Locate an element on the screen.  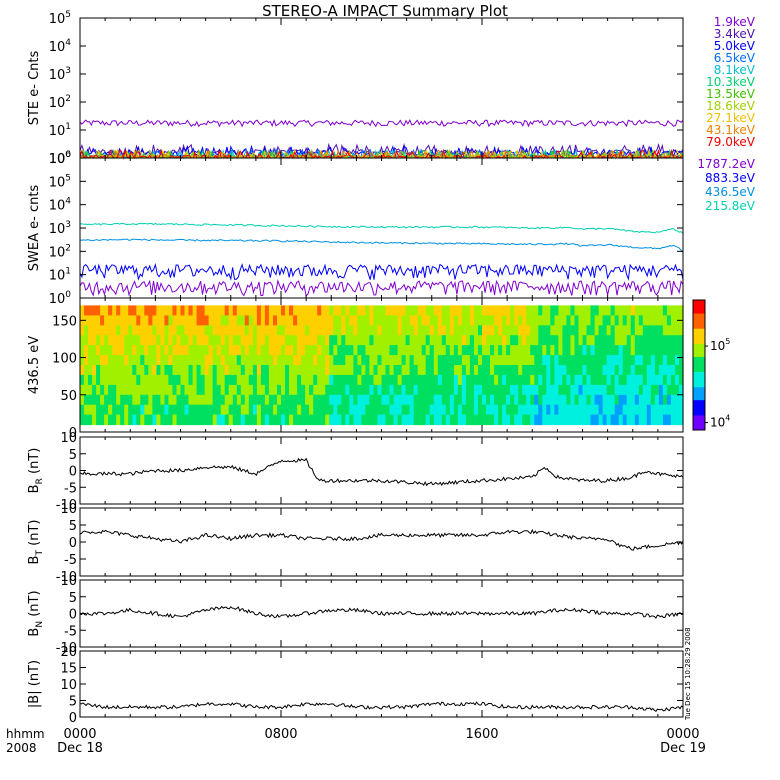
y-tick-label: 20 is located at coordinates (68, 652).